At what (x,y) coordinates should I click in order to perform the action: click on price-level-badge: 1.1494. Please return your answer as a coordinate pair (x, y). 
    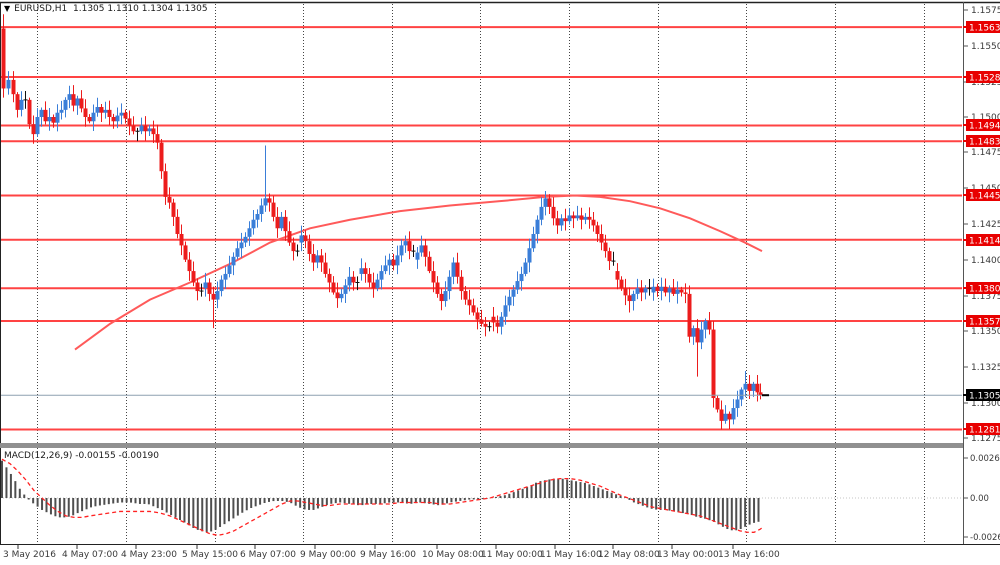
    Looking at the image, I should click on (981, 125).